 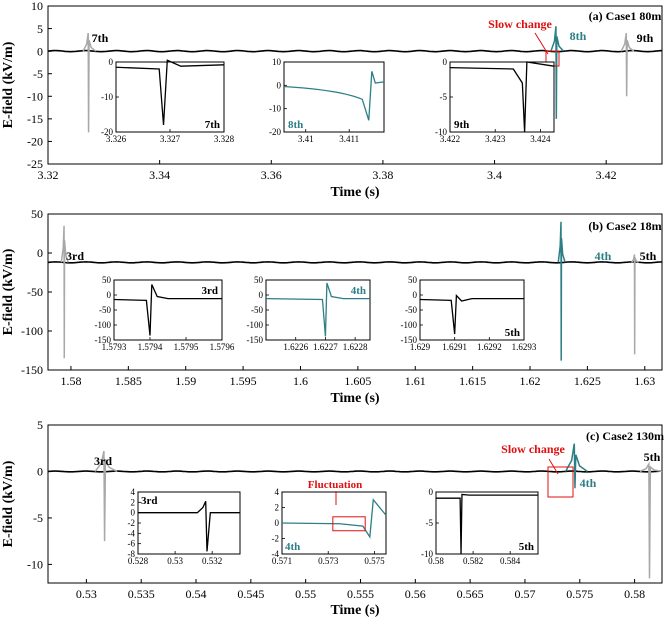 I want to click on x-tick-label: 0.55, so click(x=305, y=594).